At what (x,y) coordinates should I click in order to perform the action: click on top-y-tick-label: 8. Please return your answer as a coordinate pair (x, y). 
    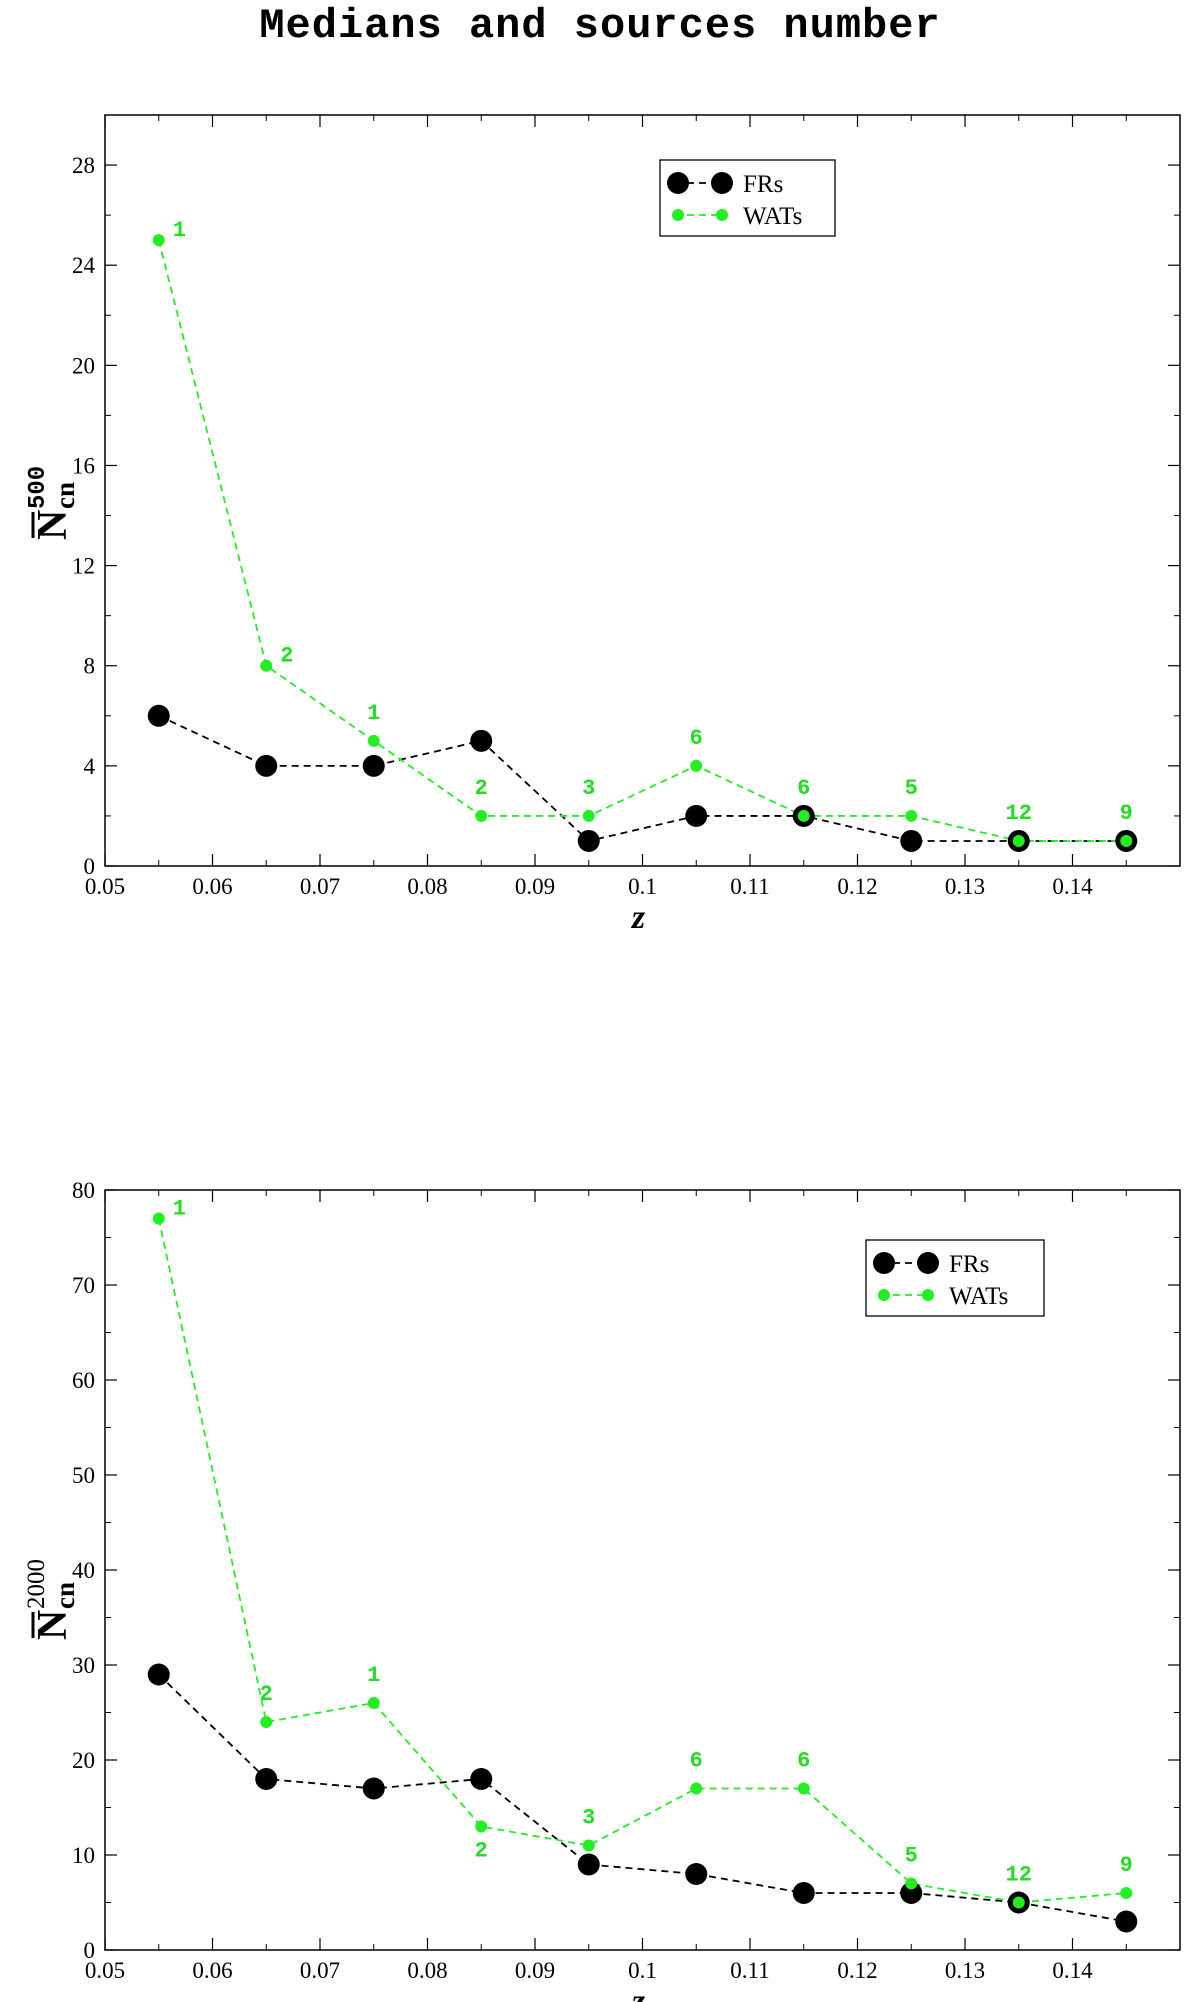
    Looking at the image, I should click on (90, 666).